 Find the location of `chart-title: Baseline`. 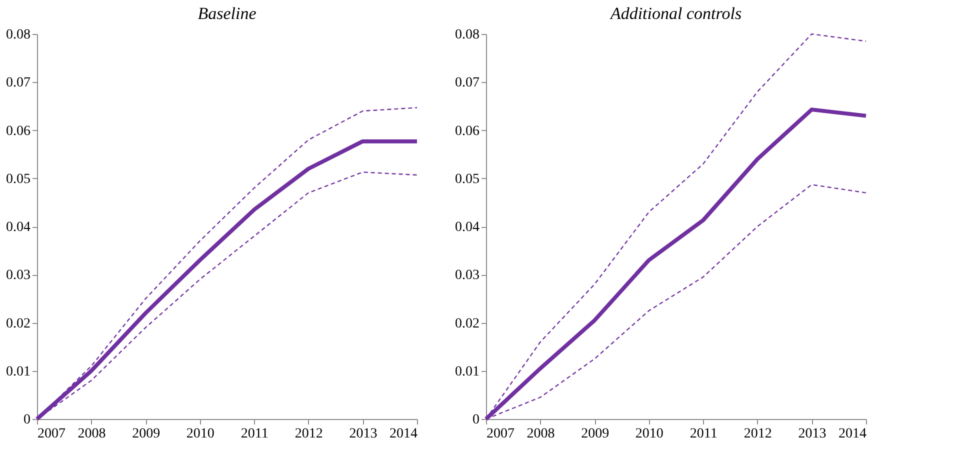

chart-title: Baseline is located at coordinates (227, 13).